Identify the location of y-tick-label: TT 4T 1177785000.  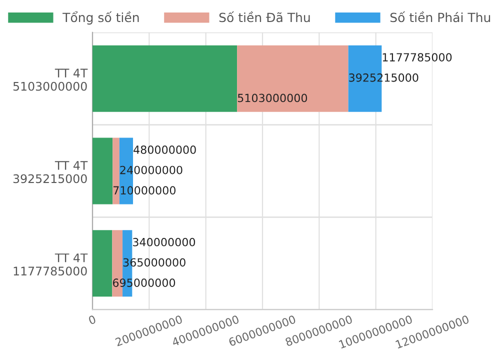
(51, 265).